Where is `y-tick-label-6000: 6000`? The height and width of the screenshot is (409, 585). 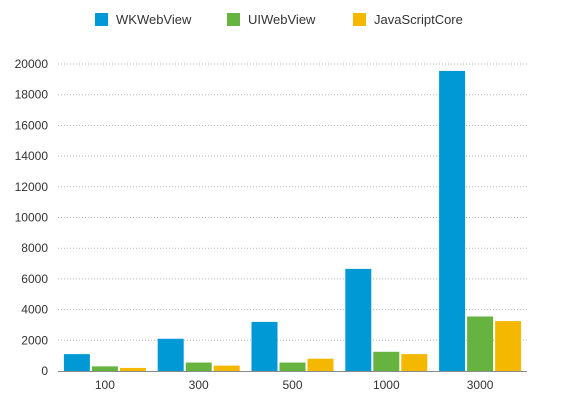 y-tick-label-6000: 6000 is located at coordinates (34, 279).